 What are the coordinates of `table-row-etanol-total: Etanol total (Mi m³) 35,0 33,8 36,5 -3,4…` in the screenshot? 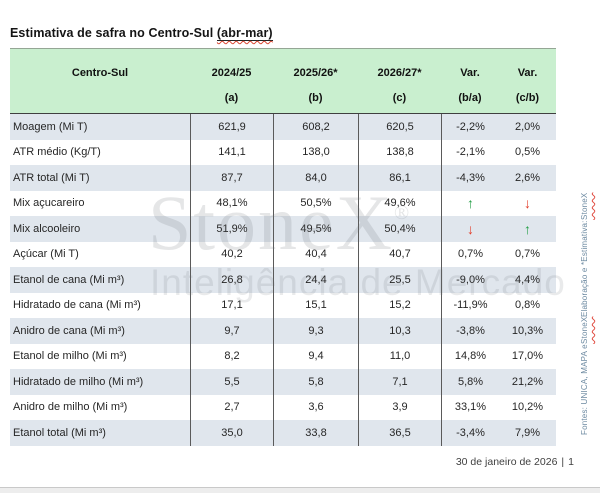 It's located at (283, 433).